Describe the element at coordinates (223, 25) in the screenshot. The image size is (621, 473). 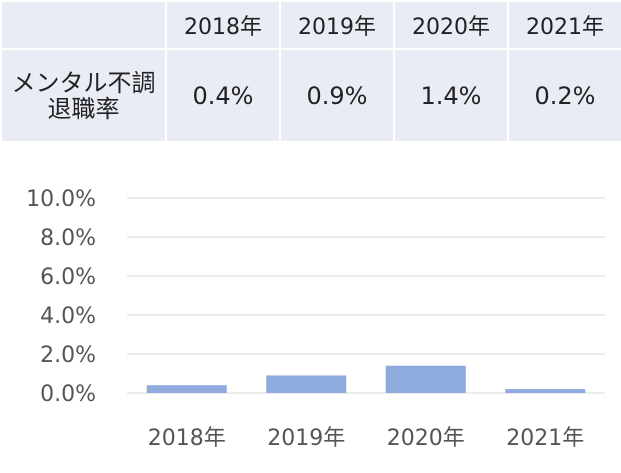
I see `year-header-2018: 2018年` at that location.